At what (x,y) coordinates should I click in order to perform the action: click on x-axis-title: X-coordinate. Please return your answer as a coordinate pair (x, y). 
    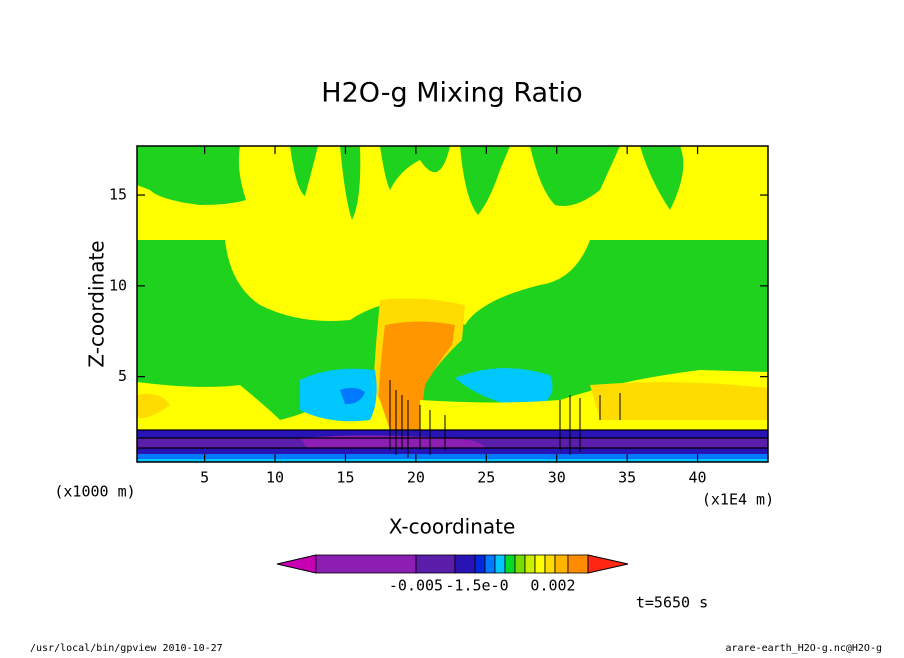
    Looking at the image, I should click on (452, 527).